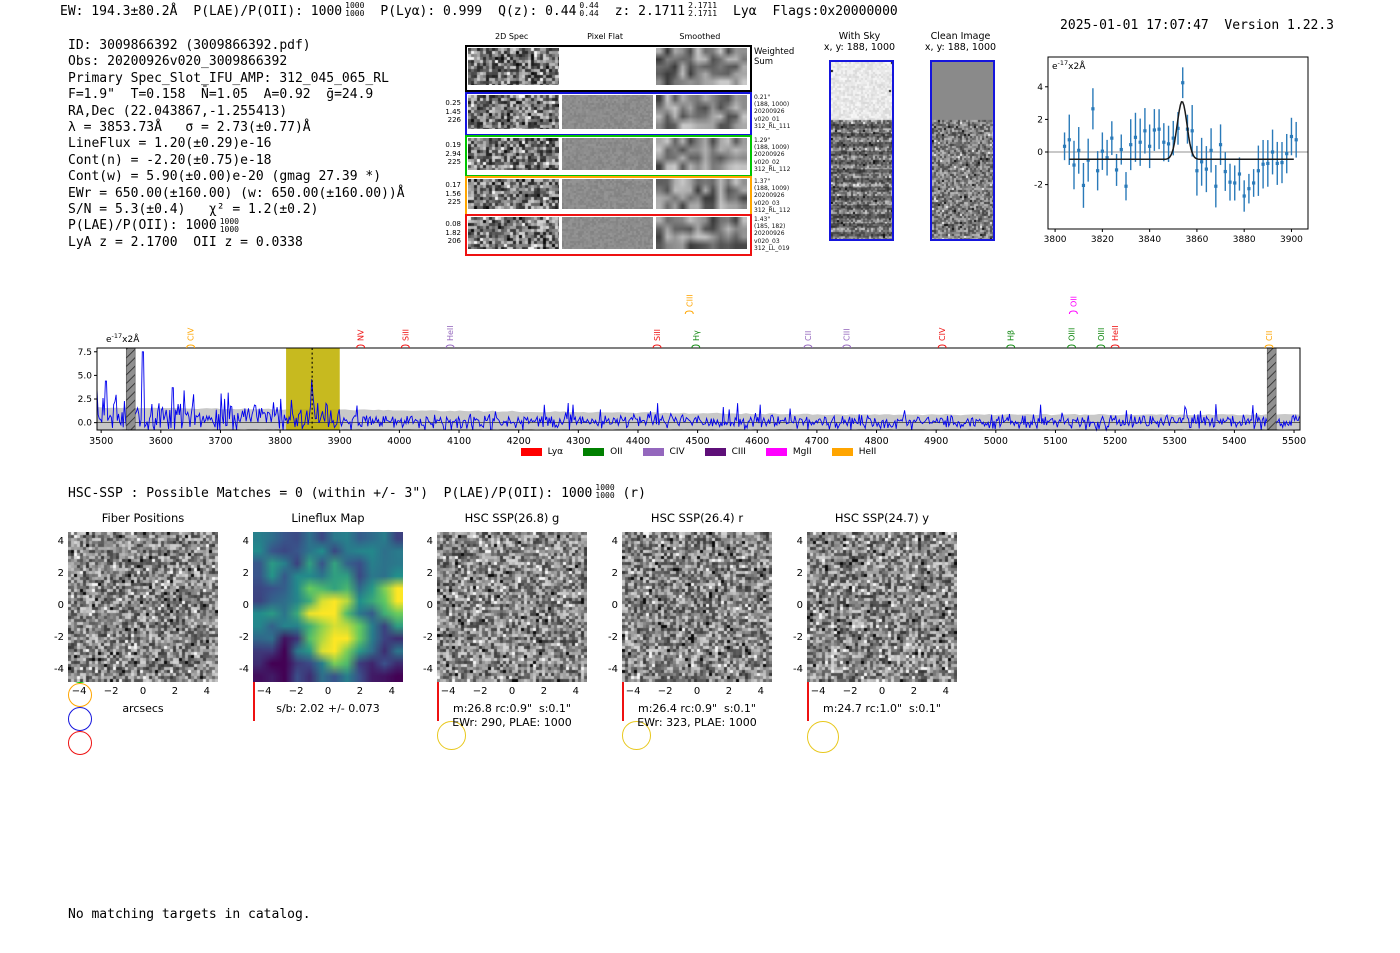 This screenshot has height=953, width=1400. What do you see at coordinates (663, 452) in the screenshot?
I see `legend-item-CIV: CIV` at bounding box center [663, 452].